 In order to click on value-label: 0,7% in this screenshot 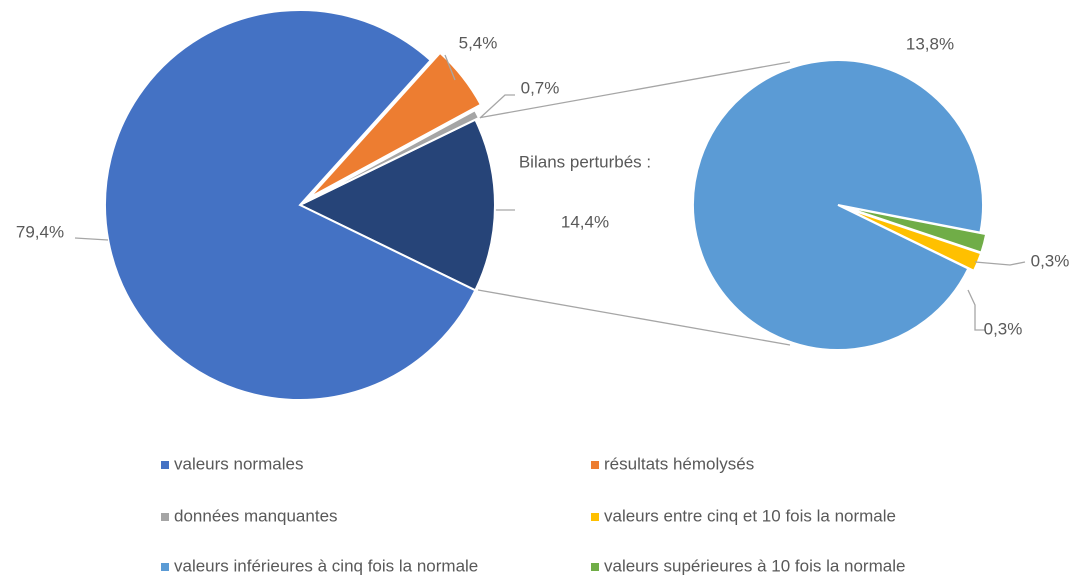, I will do `click(540, 87)`.